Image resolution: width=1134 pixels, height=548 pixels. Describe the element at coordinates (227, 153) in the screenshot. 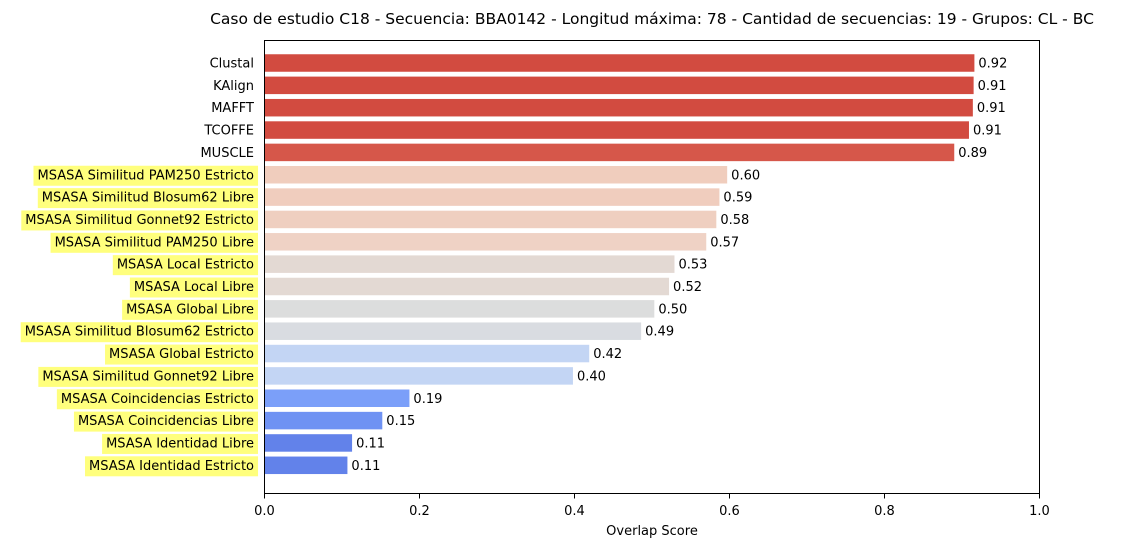

I see `y-tick-label: MUSCLE` at that location.